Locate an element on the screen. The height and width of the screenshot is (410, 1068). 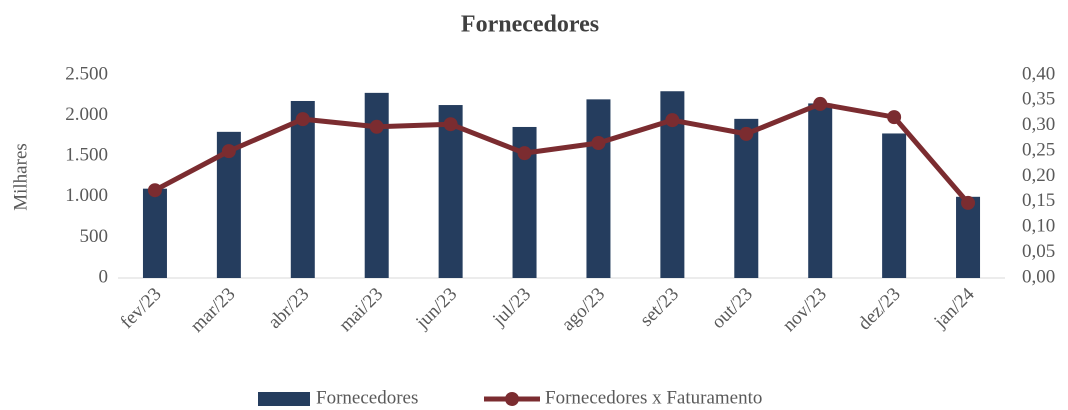
y-tick-label: 1.500 is located at coordinates (86, 155).